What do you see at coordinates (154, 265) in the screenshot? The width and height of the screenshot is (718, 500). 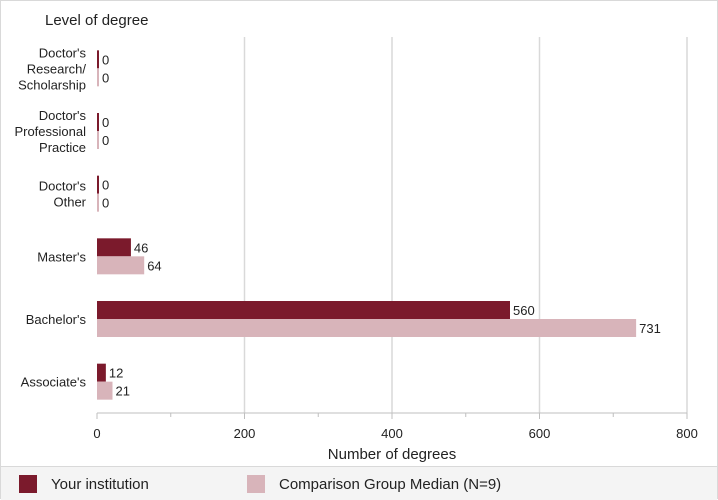 I see `data-label: 64` at bounding box center [154, 265].